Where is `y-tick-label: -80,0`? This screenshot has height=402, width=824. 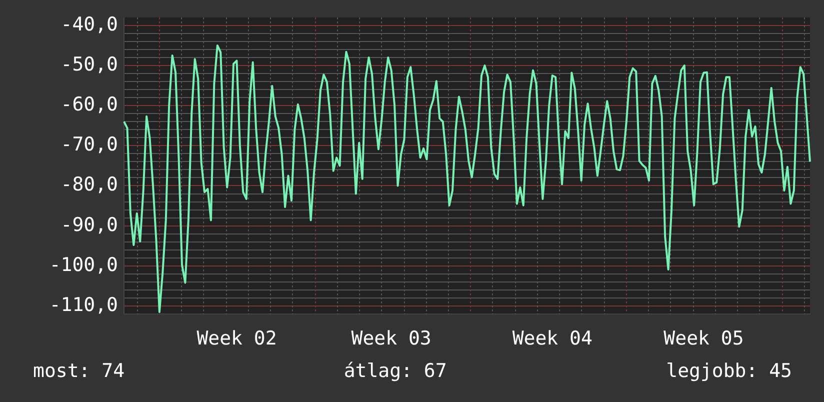
y-tick-label: -80,0 is located at coordinates (89, 185).